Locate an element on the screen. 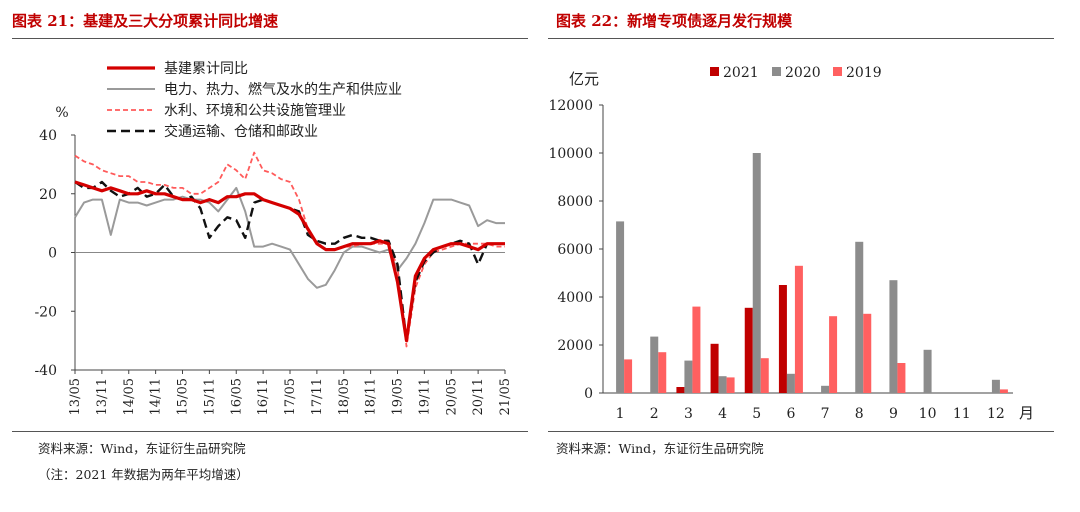 Image resolution: width=1080 pixels, height=512 pixels. left-x-tick-label: 13/11 is located at coordinates (102, 396).